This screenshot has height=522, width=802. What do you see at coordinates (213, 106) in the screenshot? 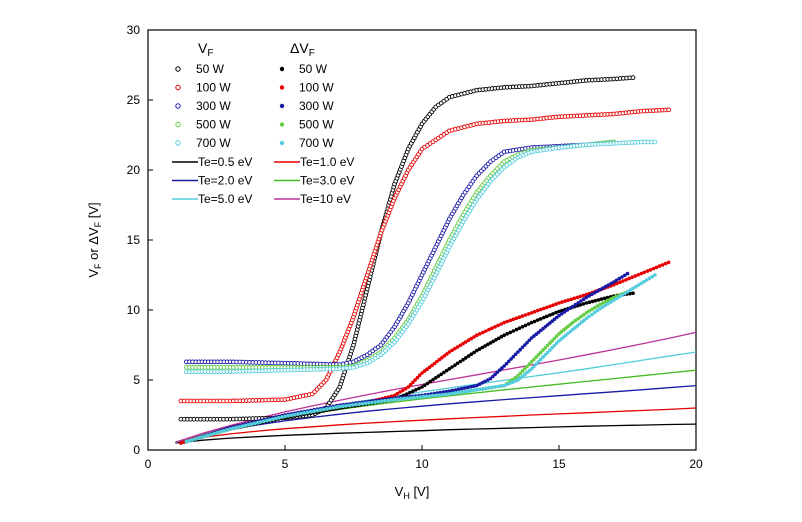
I see `legend-vf-label: 300 W` at bounding box center [213, 106].